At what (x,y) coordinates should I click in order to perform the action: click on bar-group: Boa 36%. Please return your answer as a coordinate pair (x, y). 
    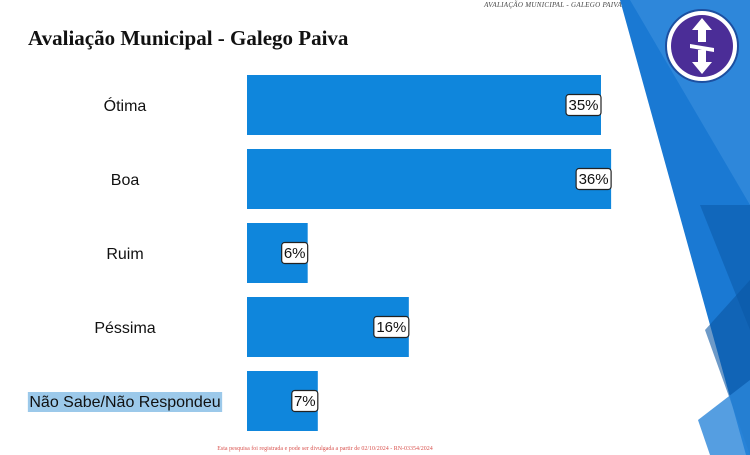
    Looking at the image, I should click on (361, 179).